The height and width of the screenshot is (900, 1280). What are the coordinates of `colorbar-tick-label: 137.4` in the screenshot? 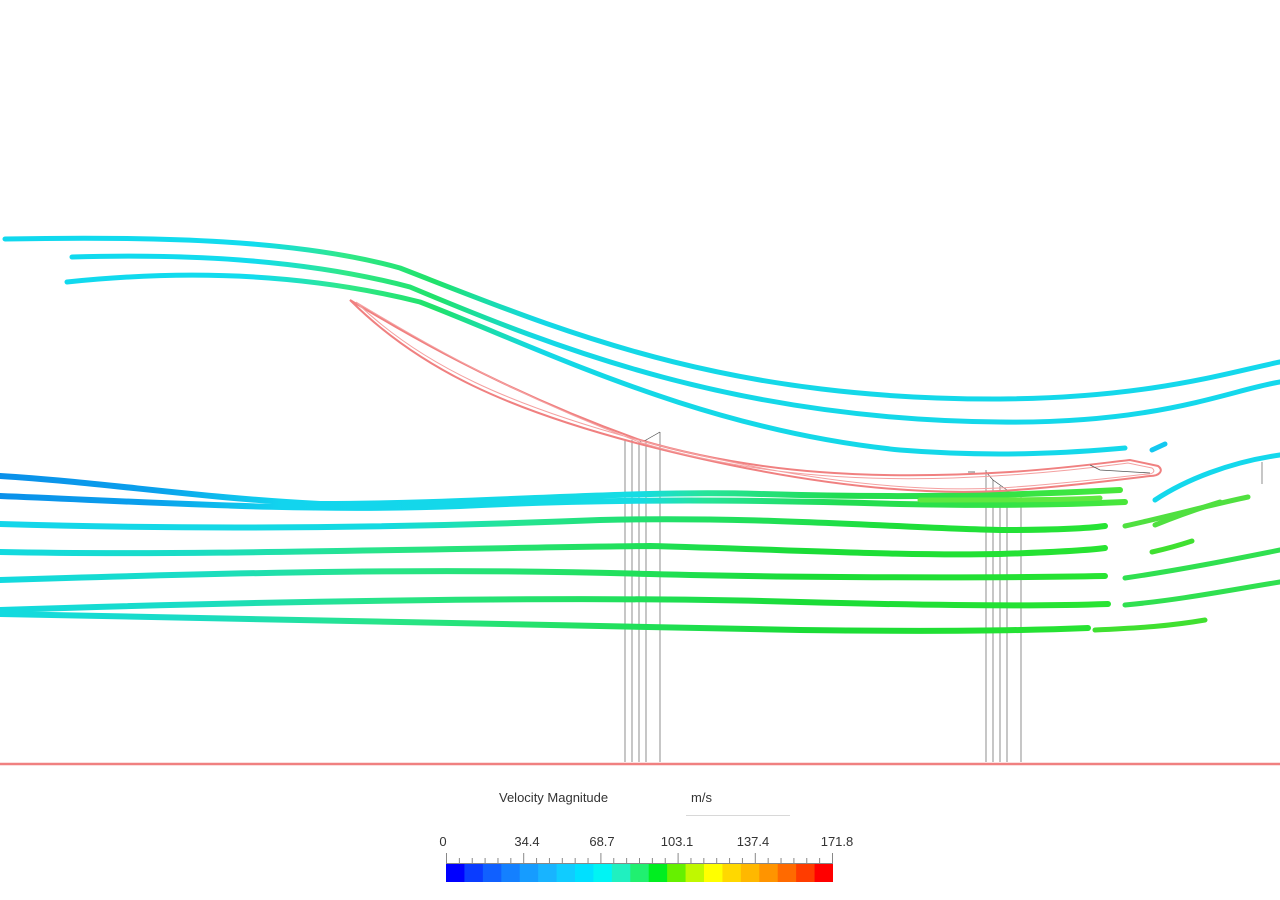 It's located at (753, 841).